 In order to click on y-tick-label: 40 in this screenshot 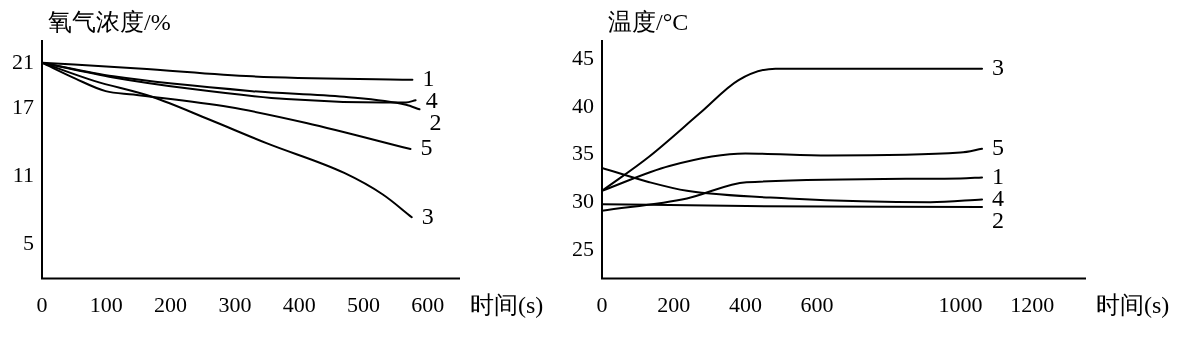, I will do `click(583, 105)`.